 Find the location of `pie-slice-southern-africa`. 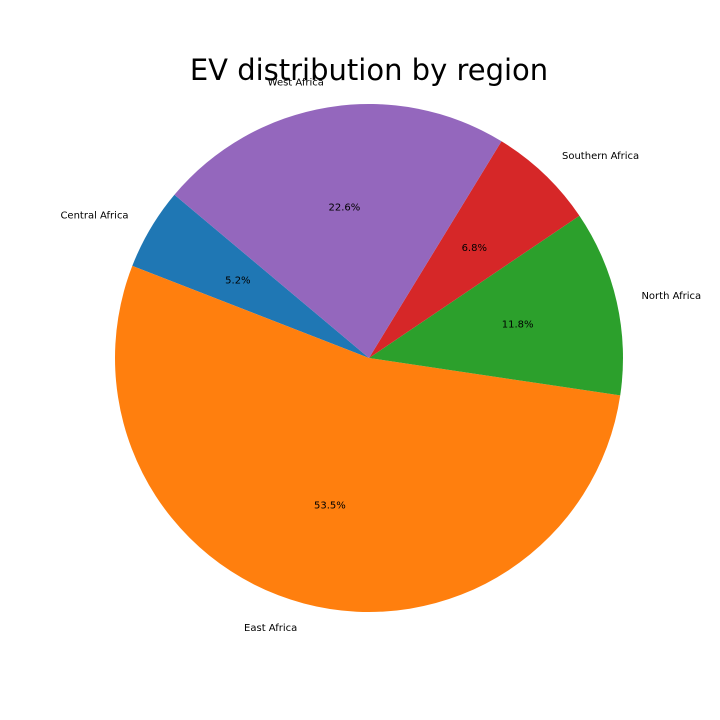

pie-slice-southern-africa is located at coordinates (474, 249).